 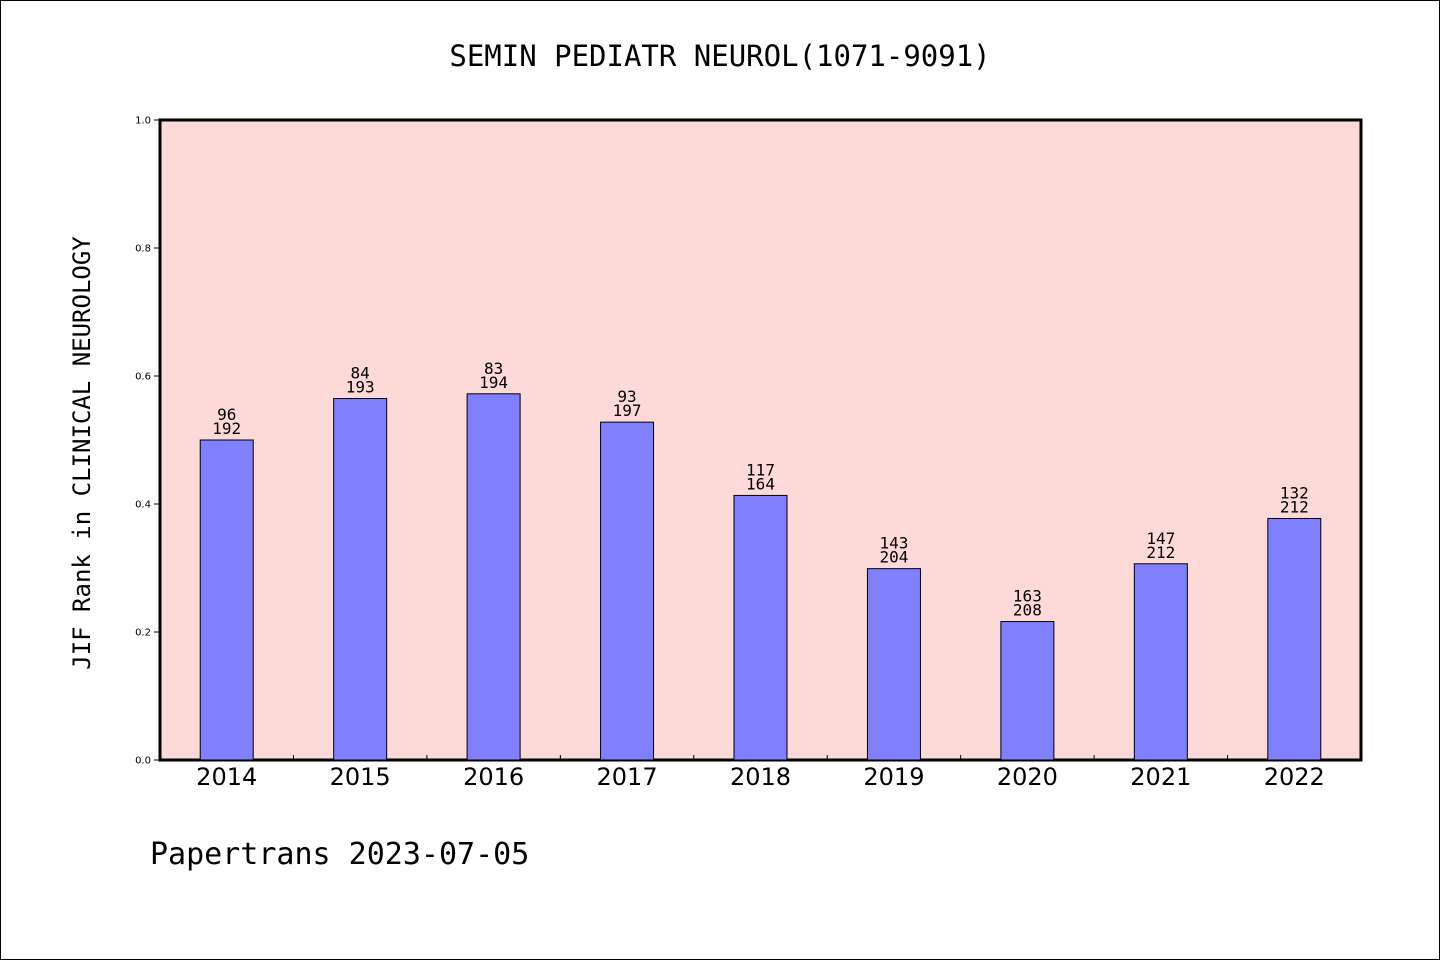 What do you see at coordinates (1027, 691) in the screenshot?
I see `bar-2020` at bounding box center [1027, 691].